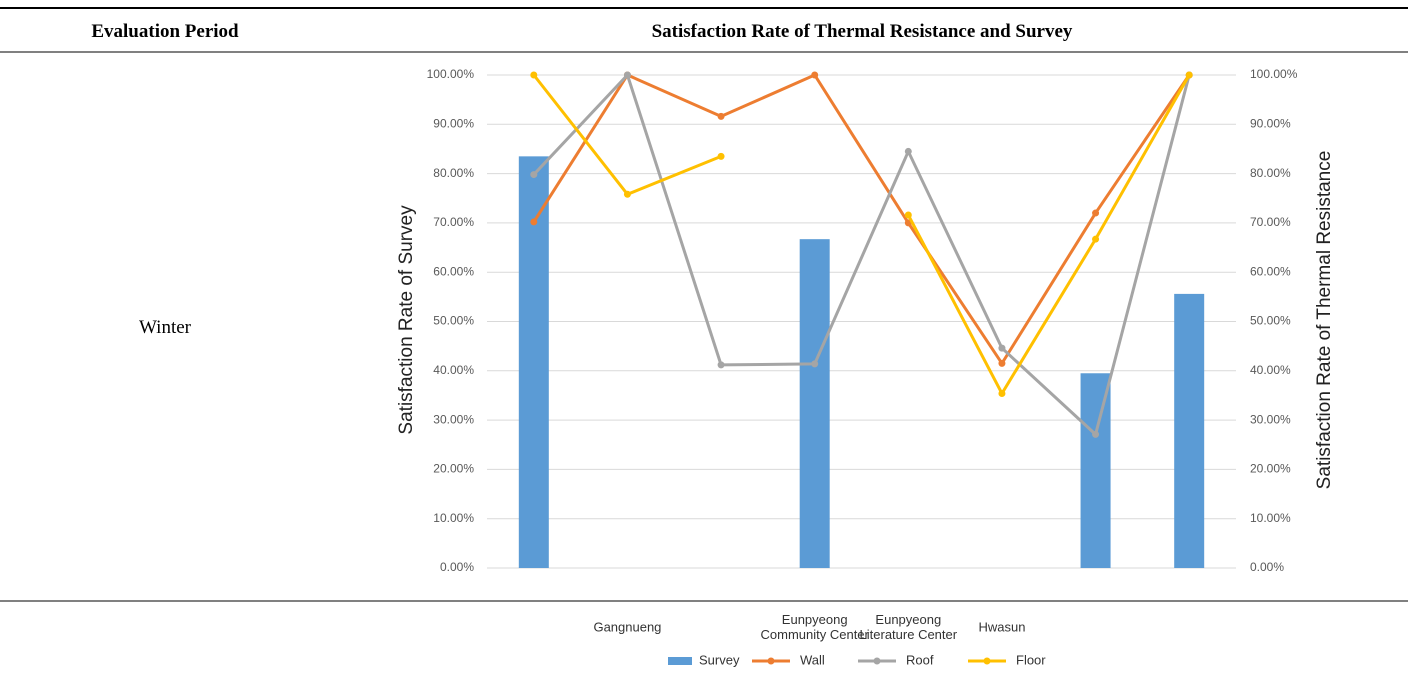  Describe the element at coordinates (453, 469) in the screenshot. I see `y-tick-label: 20.00%` at that location.